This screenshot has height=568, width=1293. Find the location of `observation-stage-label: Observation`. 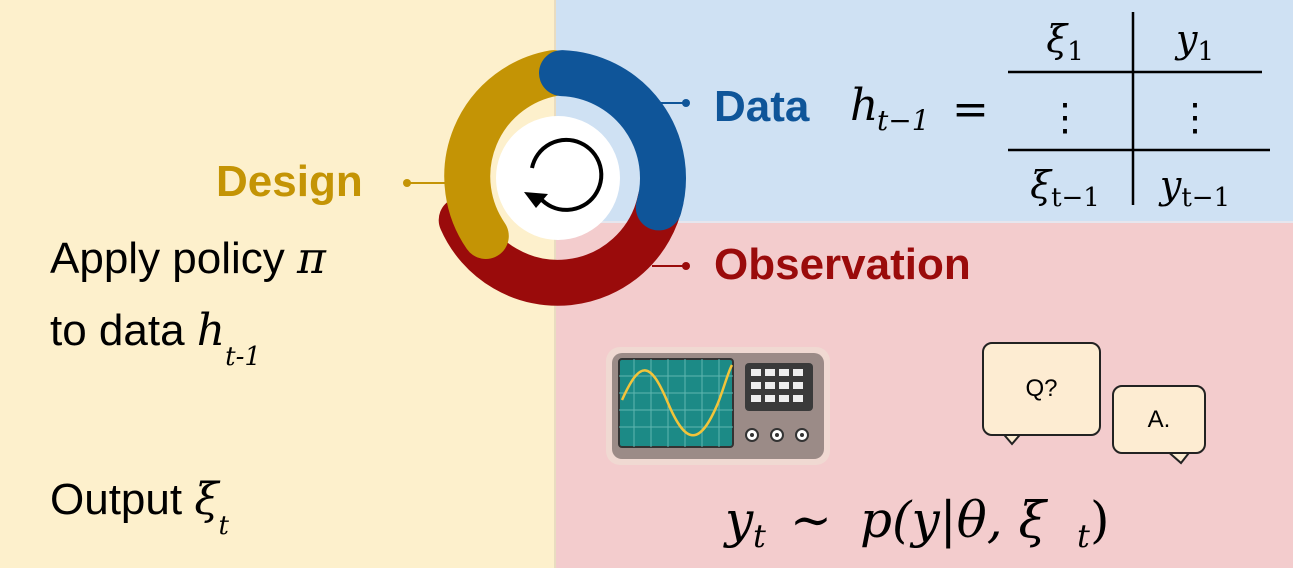

observation-stage-label: Observation is located at coordinates (842, 264).